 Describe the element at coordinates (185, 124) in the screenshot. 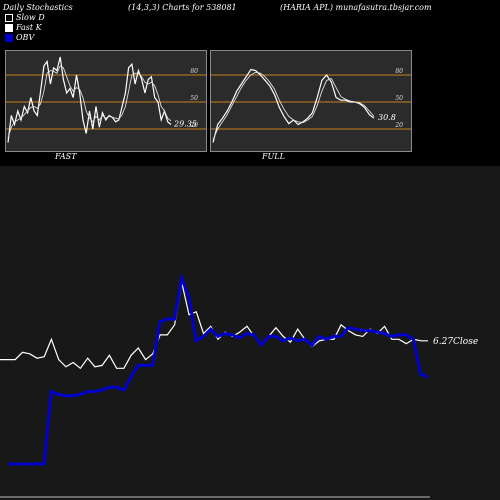

I see `last-value-label: 29.35` at that location.